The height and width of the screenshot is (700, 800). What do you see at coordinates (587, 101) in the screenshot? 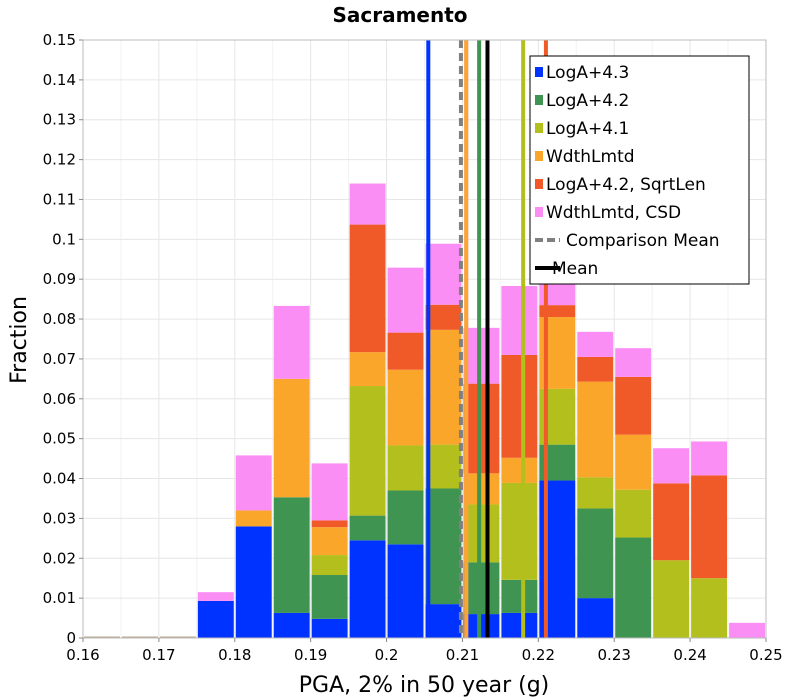
I see `legend-label: LogA+4.2` at bounding box center [587, 101].